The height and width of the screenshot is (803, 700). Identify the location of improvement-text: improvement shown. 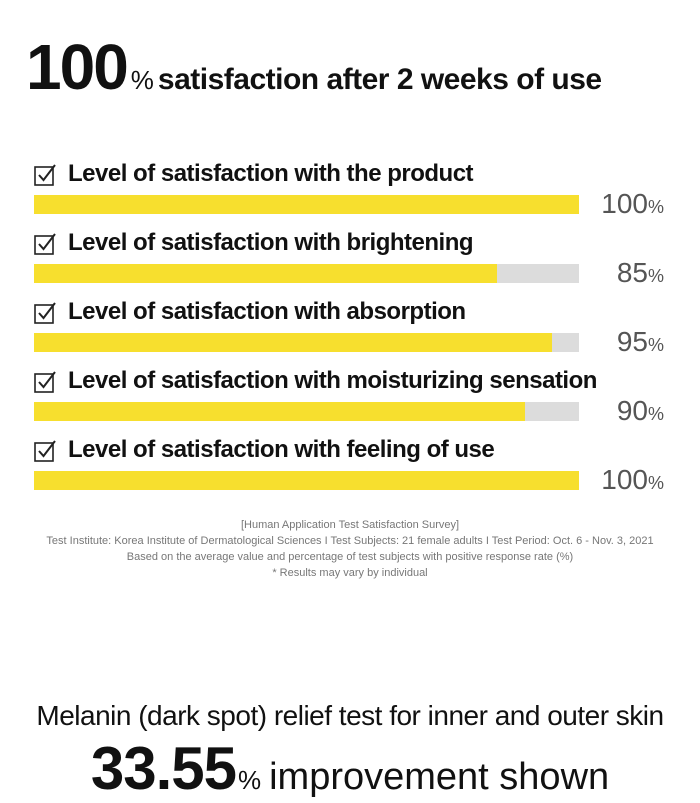
(439, 777).